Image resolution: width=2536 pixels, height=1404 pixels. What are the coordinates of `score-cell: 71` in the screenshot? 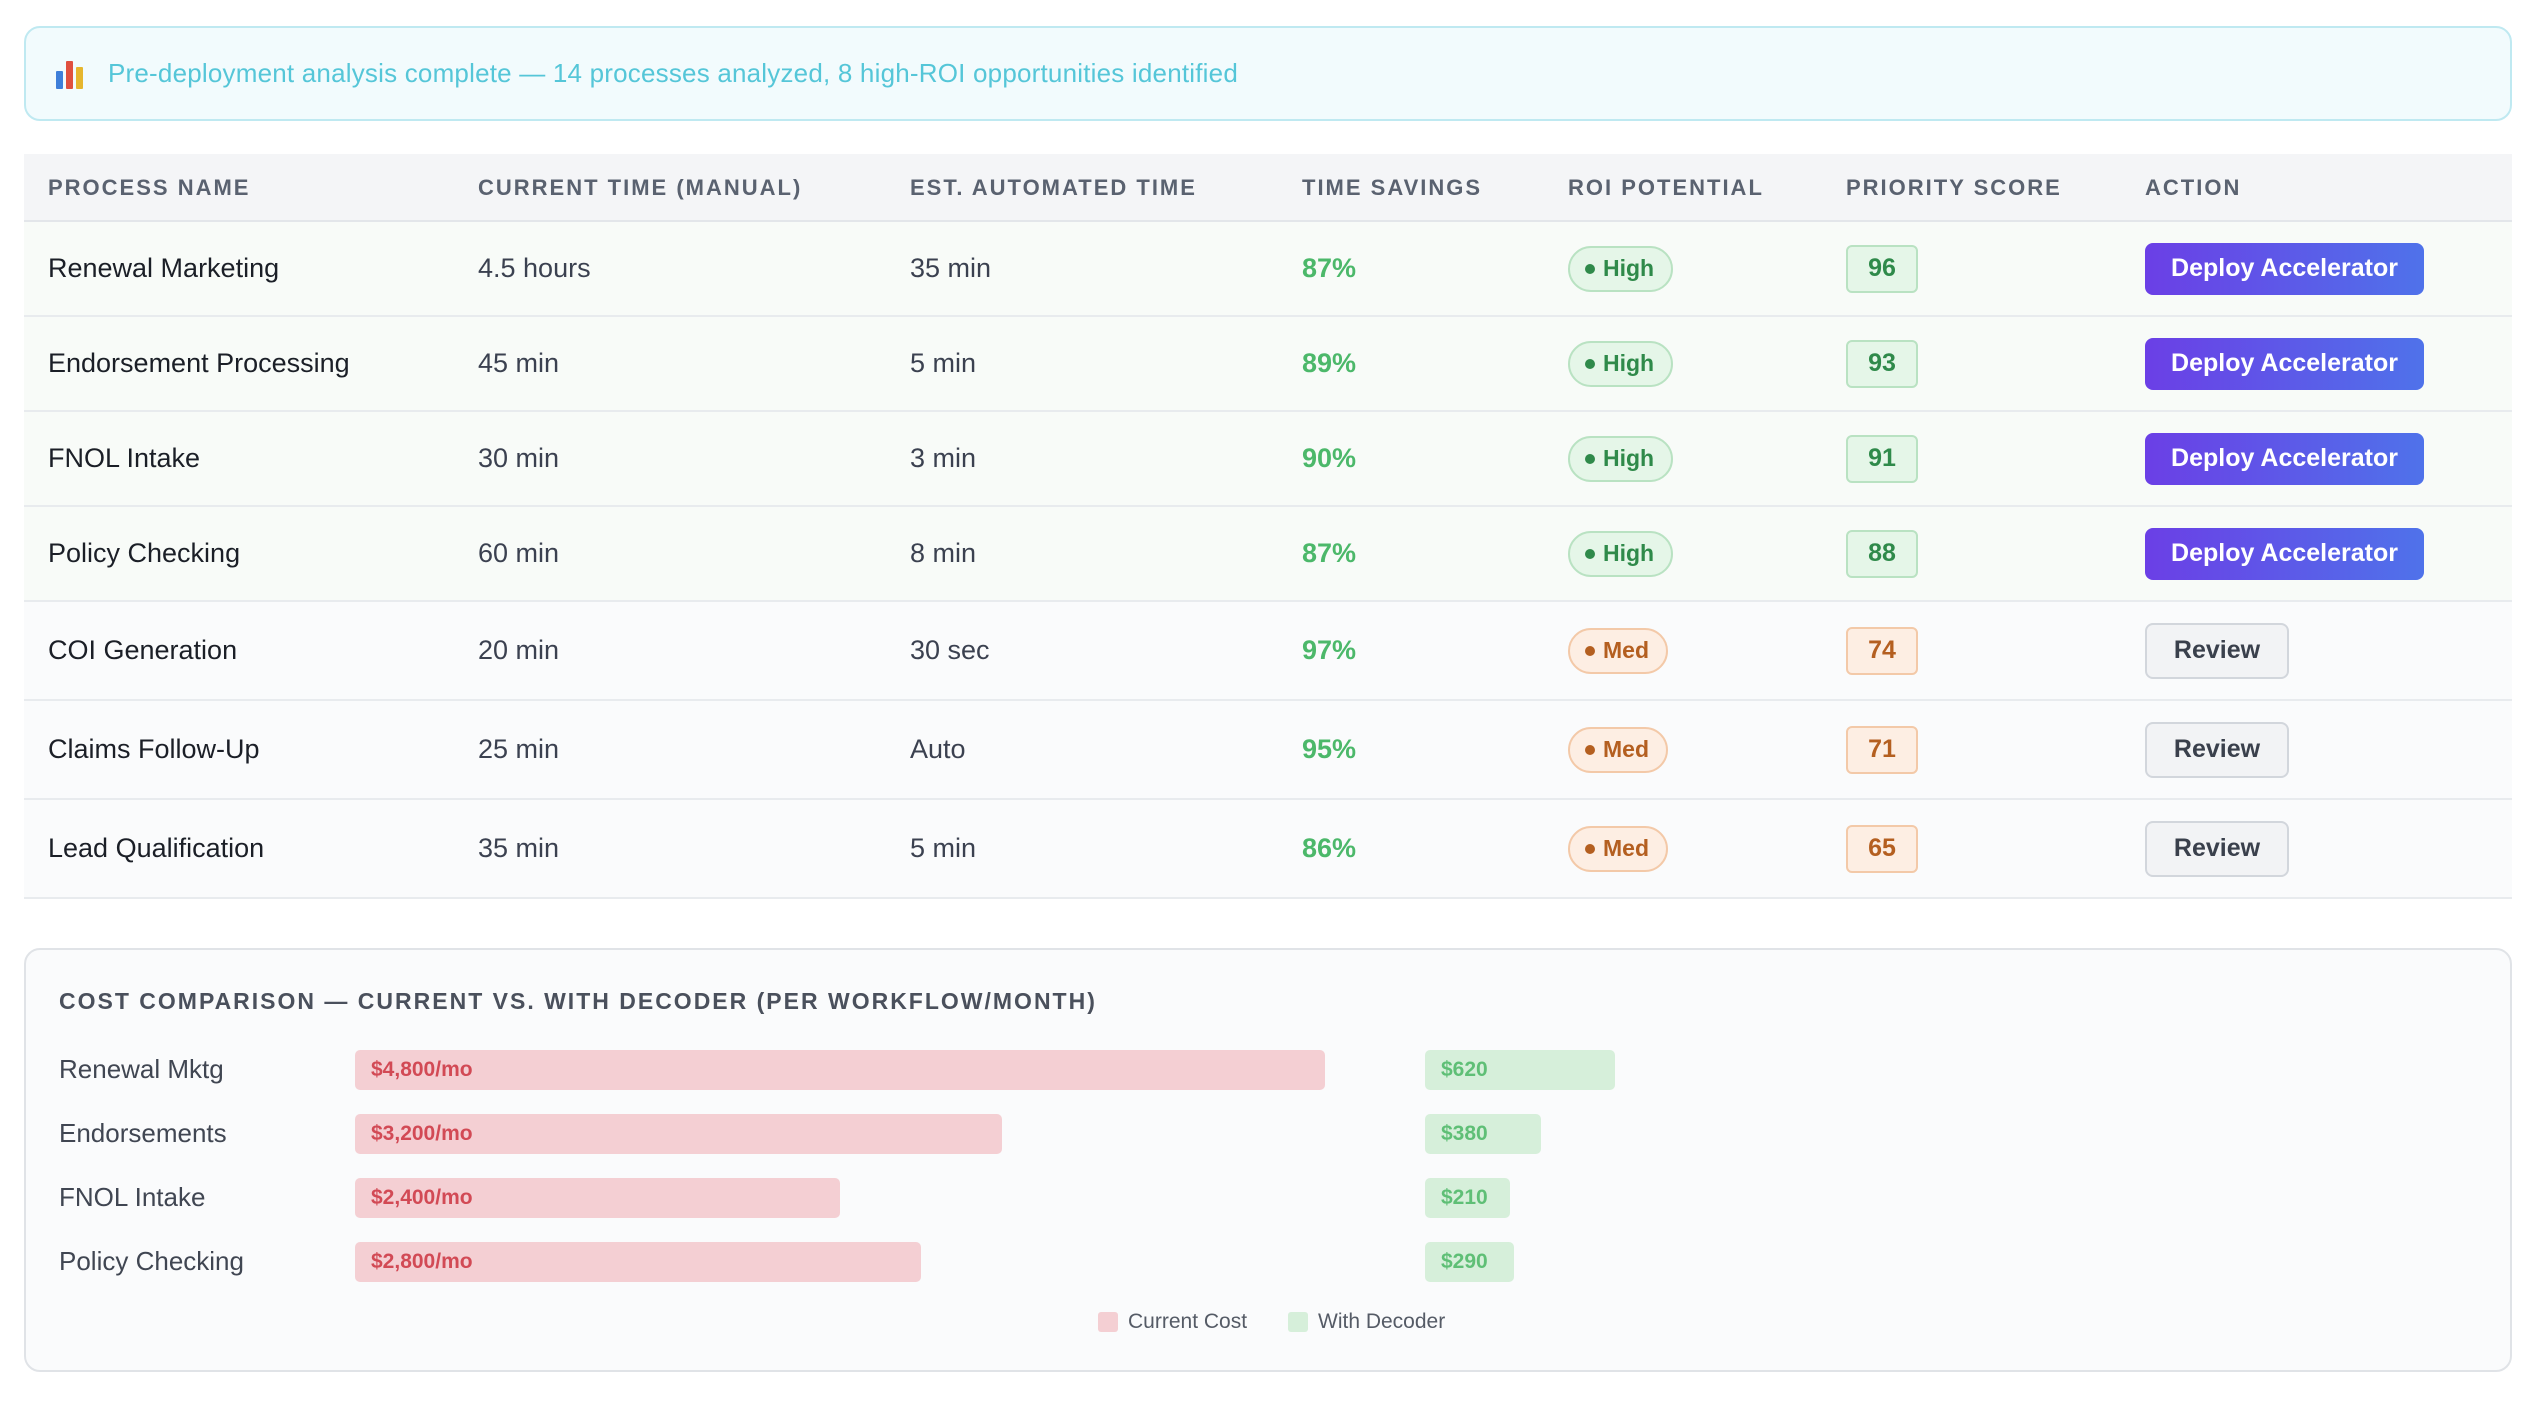 It's located at (1882, 749).